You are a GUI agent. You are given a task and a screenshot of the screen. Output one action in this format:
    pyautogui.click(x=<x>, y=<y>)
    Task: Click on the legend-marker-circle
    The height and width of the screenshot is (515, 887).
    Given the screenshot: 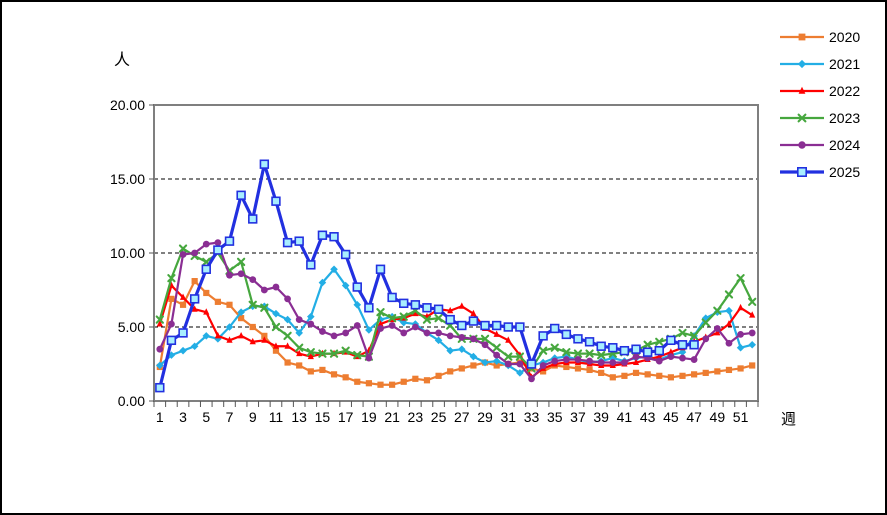 What is the action you would take?
    pyautogui.click(x=802, y=144)
    